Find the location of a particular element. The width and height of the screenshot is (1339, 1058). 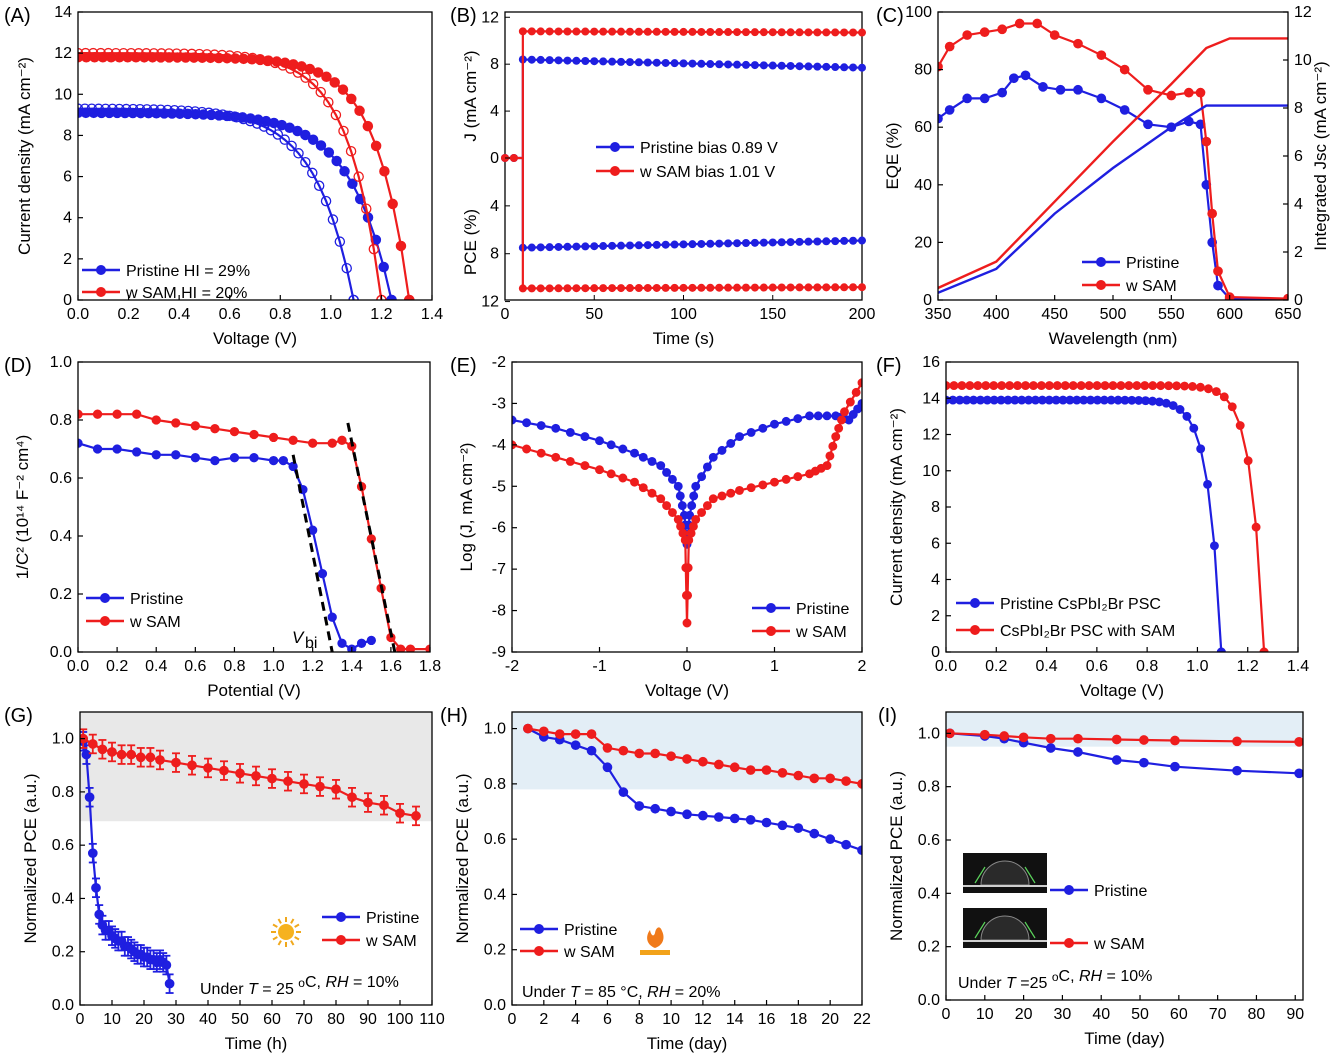

x-axis-label: Voltage (V) is located at coordinates (255, 338).